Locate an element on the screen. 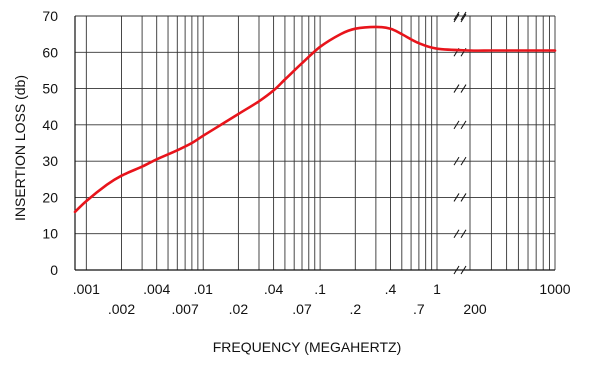 The image size is (603, 365). x-tick-label: .1 is located at coordinates (320, 289).